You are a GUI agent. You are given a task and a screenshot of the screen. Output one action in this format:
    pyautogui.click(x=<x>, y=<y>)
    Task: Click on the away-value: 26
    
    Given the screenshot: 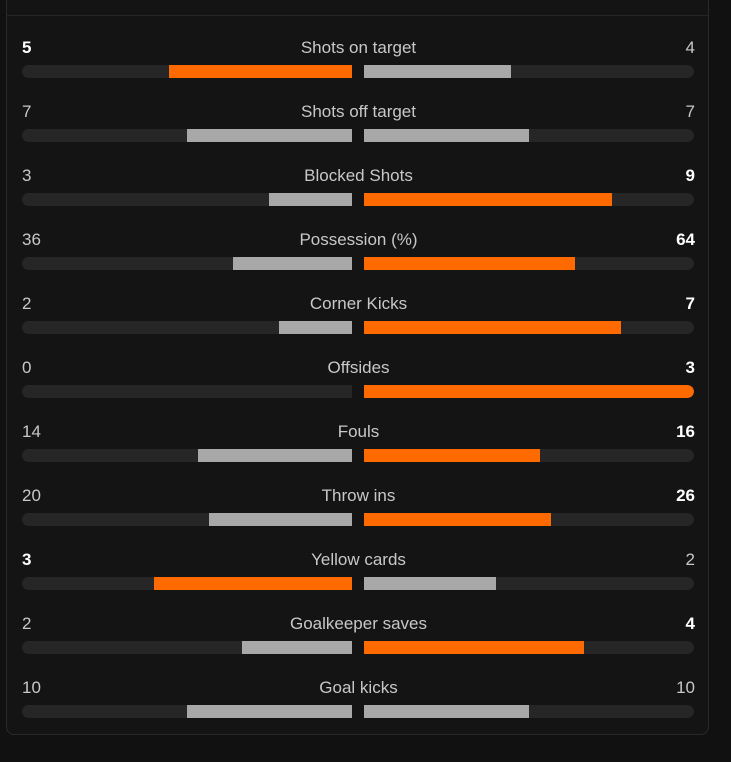 What is the action you would take?
    pyautogui.click(x=685, y=495)
    